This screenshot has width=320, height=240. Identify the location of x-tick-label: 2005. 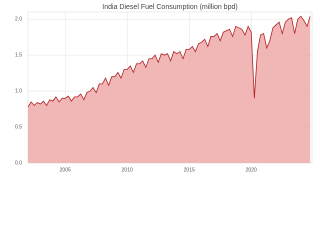
(65, 170).